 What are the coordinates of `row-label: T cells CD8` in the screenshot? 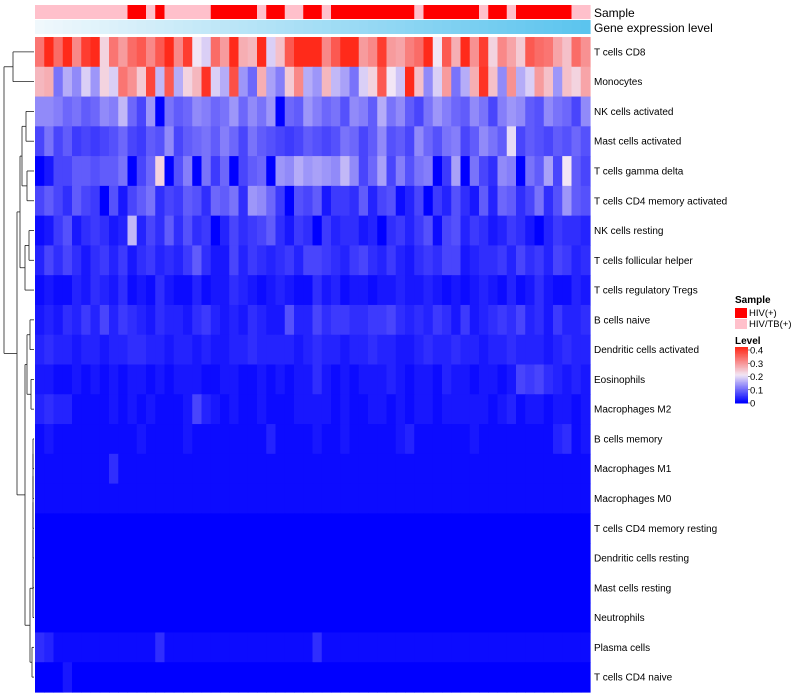 It's located at (620, 52).